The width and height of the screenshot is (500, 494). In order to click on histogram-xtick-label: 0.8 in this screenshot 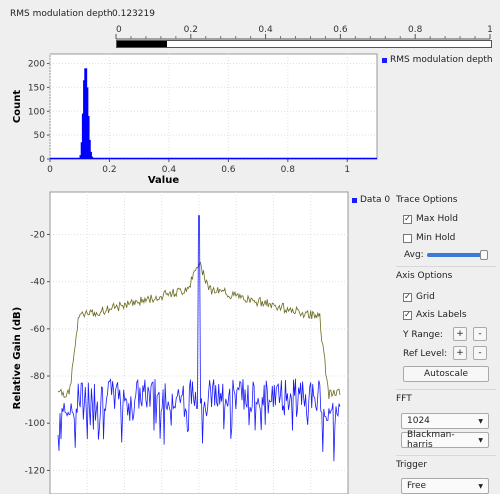, I will do `click(288, 170)`.